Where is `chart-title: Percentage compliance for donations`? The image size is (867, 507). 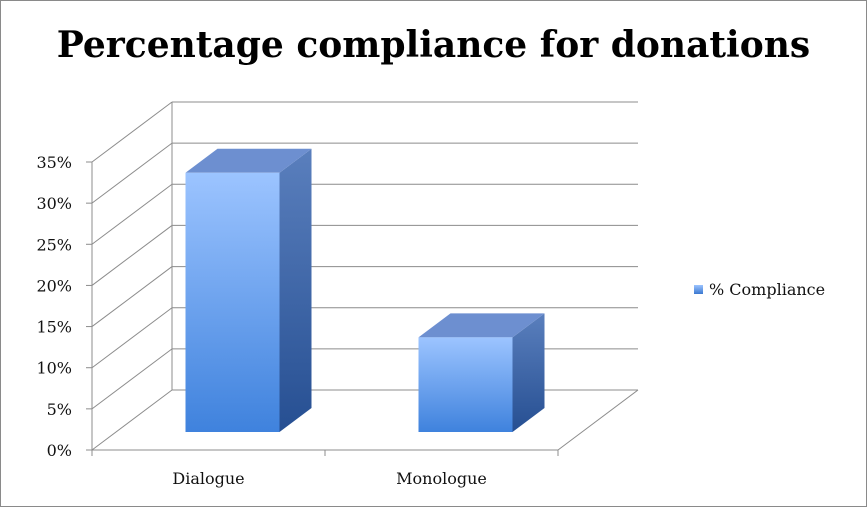
chart-title: Percentage compliance for donations is located at coordinates (433, 45).